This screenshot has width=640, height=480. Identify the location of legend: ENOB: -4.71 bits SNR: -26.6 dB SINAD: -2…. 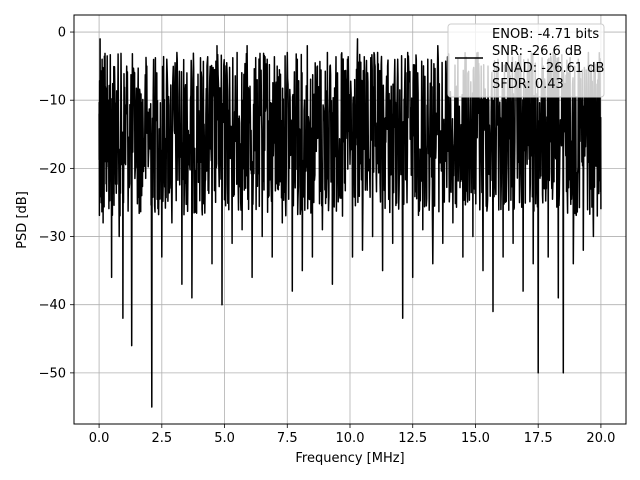
(526, 60).